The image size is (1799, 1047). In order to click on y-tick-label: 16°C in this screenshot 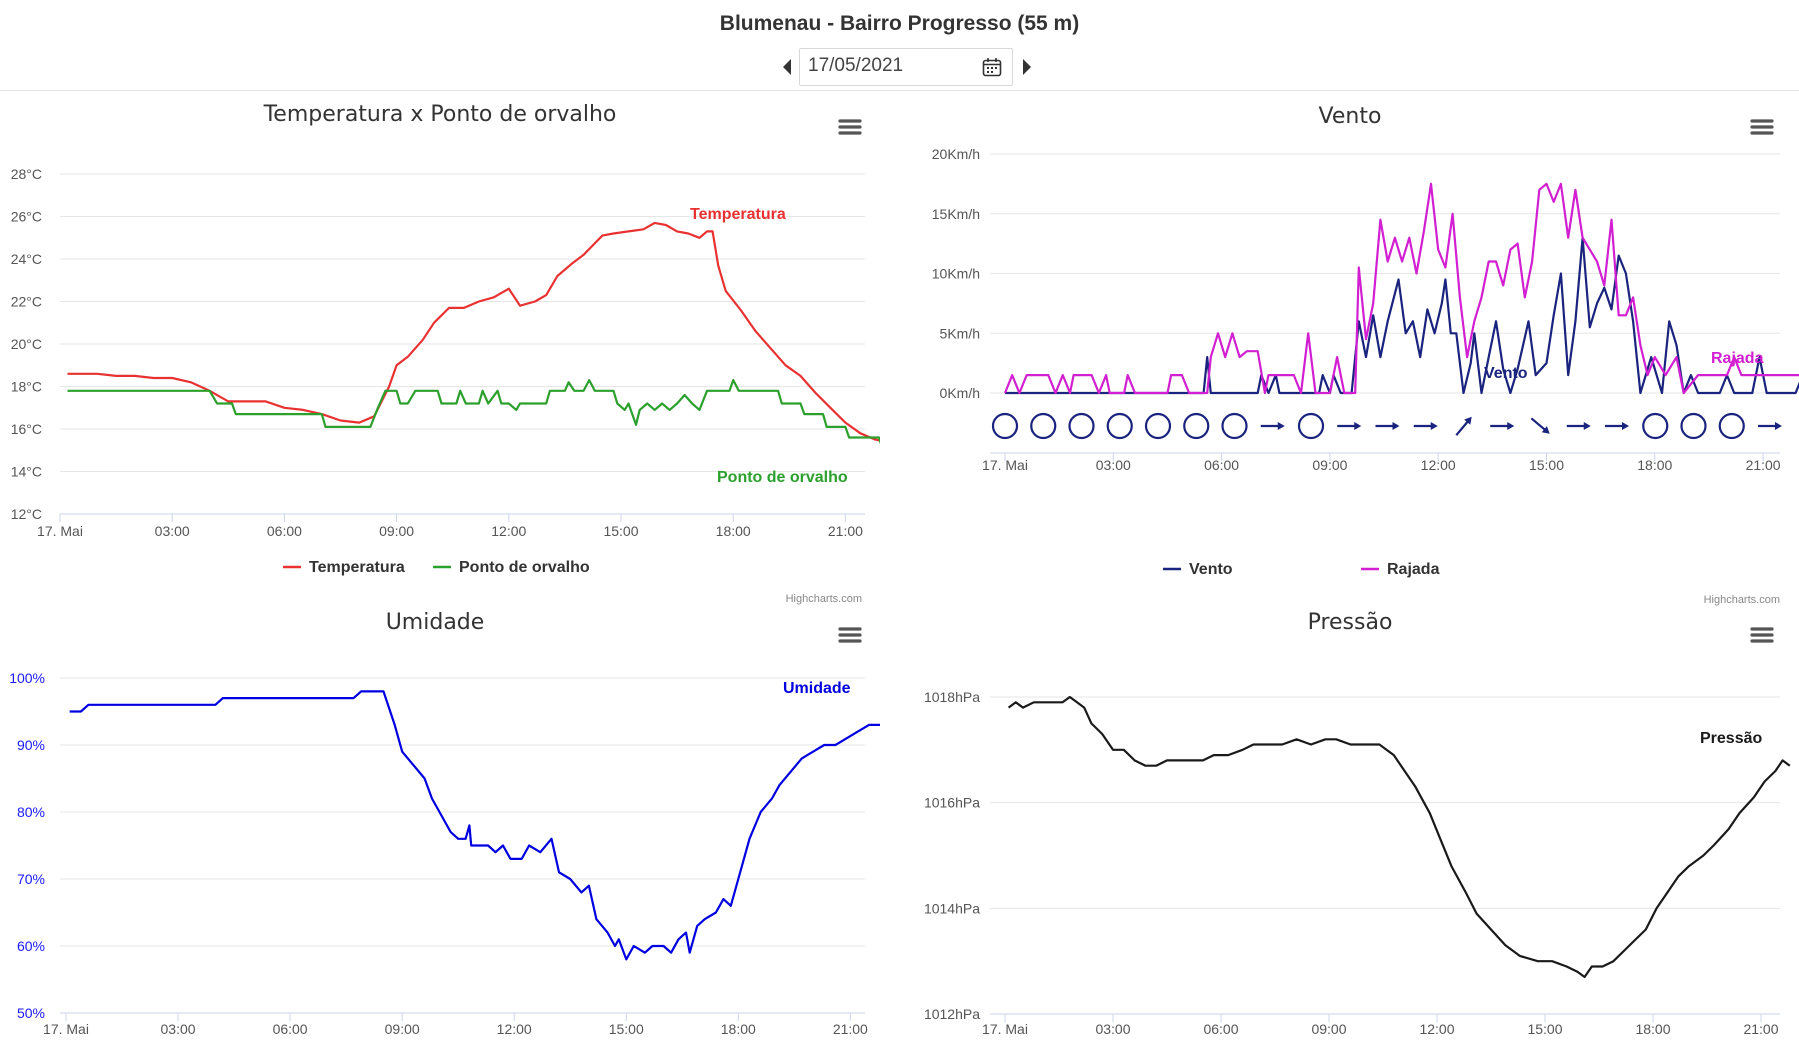, I will do `click(26, 429)`.